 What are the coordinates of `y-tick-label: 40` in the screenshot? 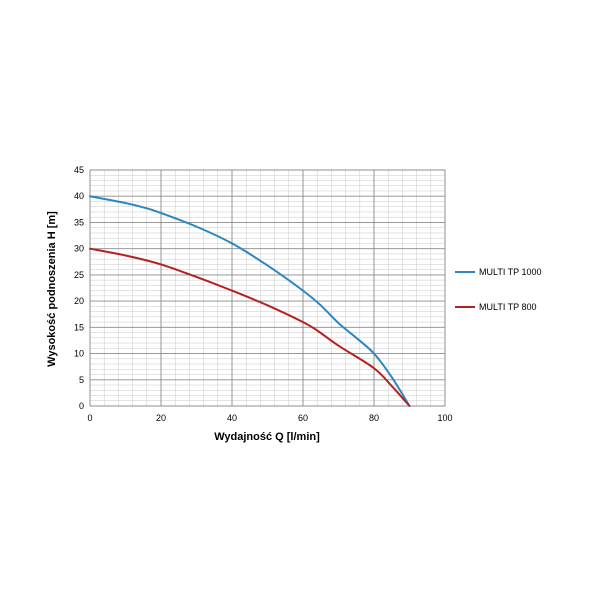 It's located at (79, 196).